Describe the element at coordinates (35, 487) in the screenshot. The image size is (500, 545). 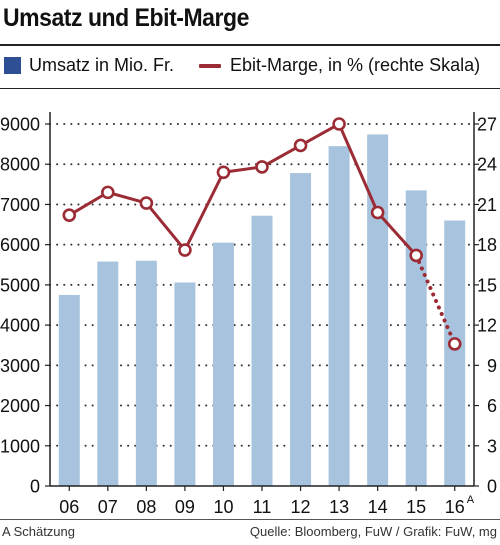
I see `y-left-tick-label: 0` at that location.